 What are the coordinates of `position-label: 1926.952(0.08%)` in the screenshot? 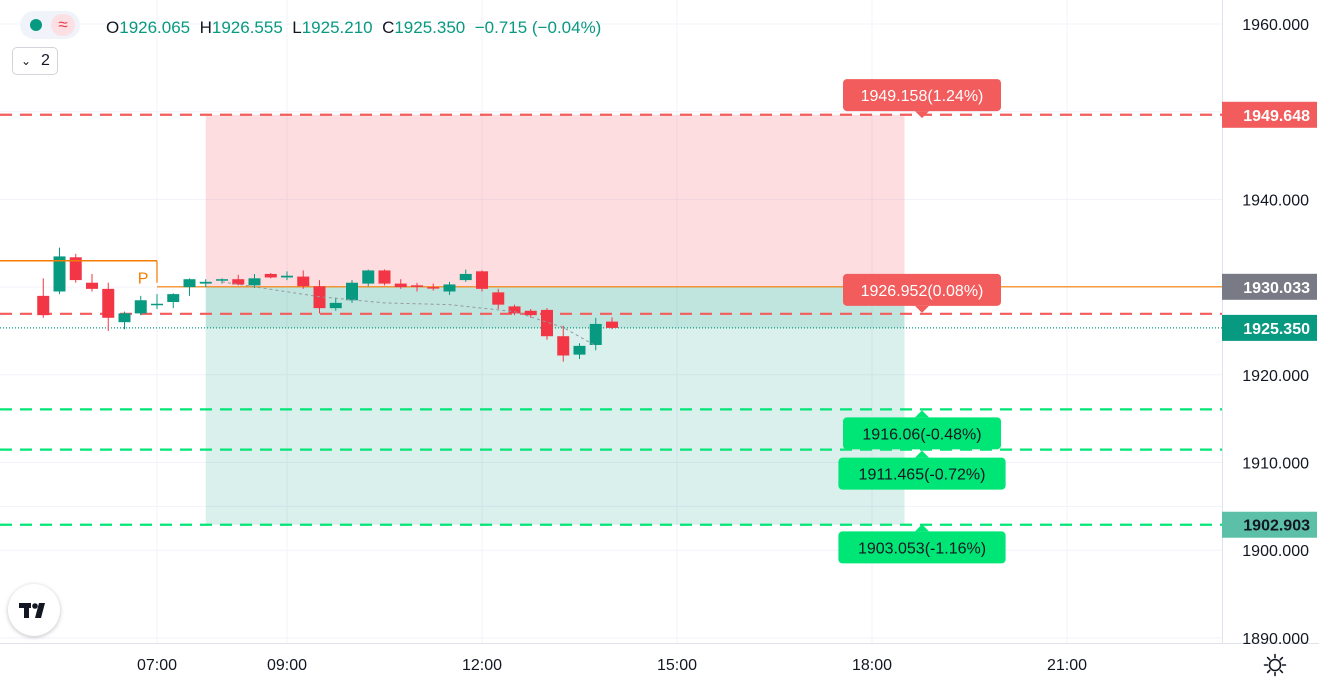 It's located at (922, 293).